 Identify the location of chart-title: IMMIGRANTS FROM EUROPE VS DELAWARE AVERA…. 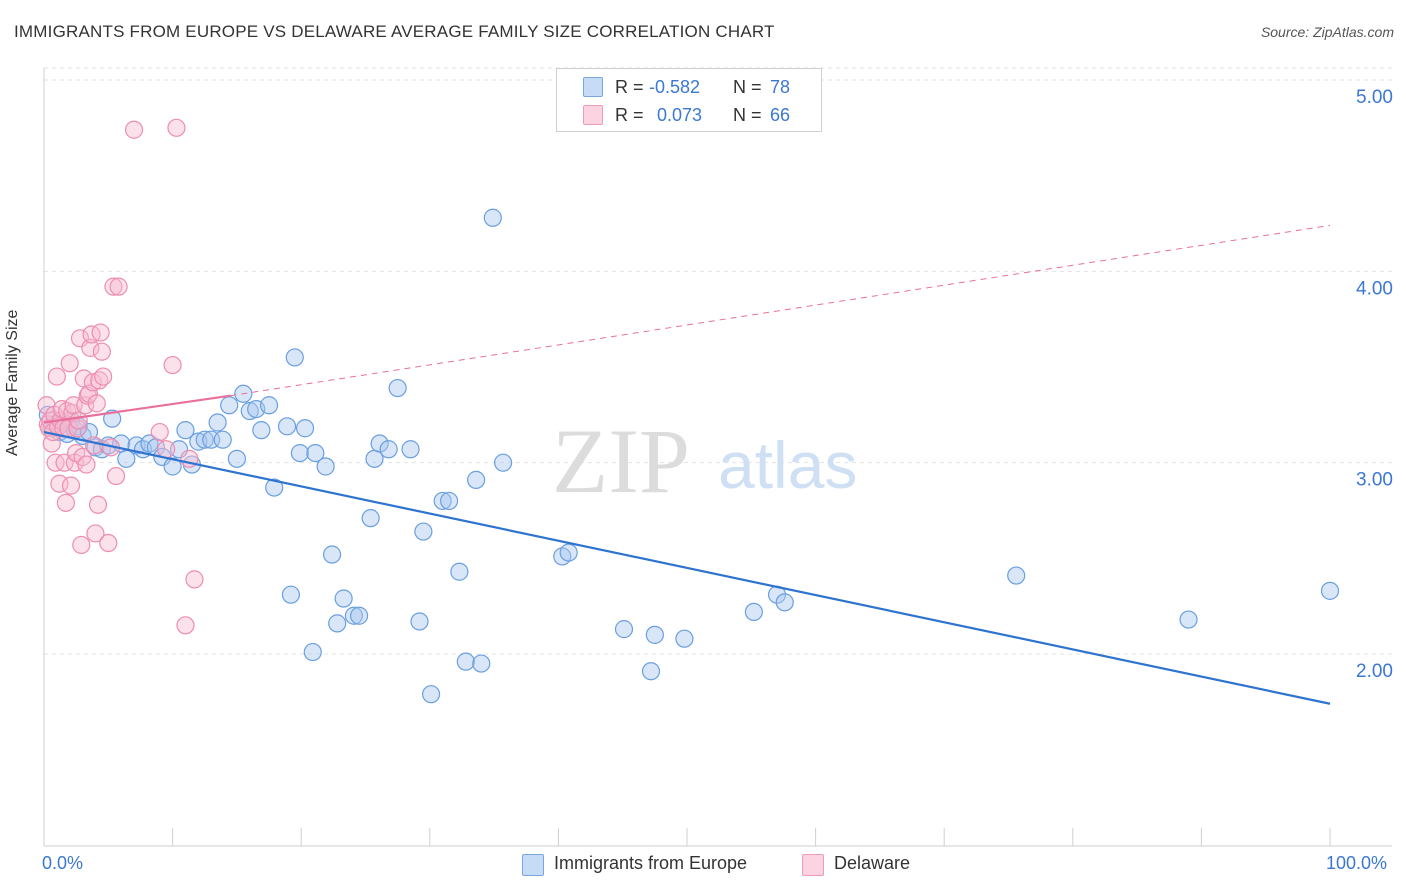
(394, 31).